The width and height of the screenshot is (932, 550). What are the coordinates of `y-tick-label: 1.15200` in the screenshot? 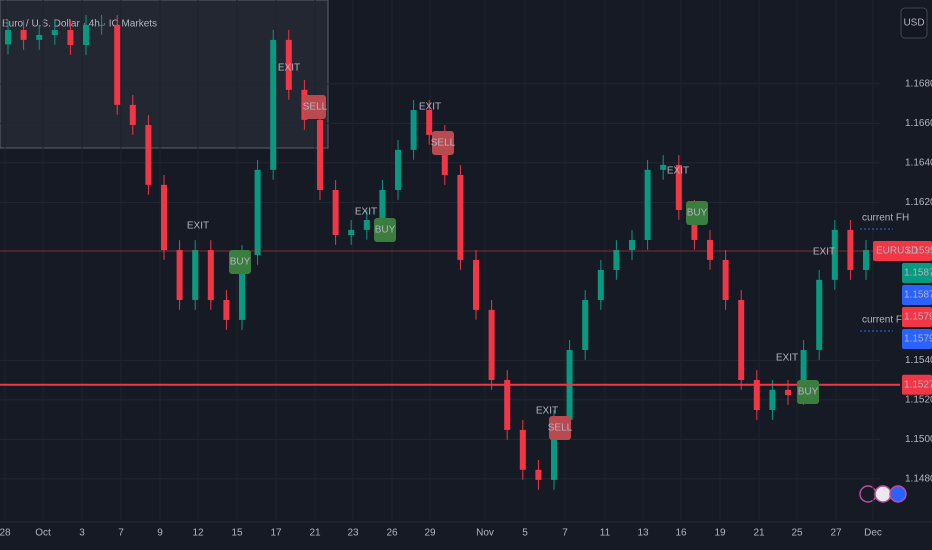 It's located at (918, 400).